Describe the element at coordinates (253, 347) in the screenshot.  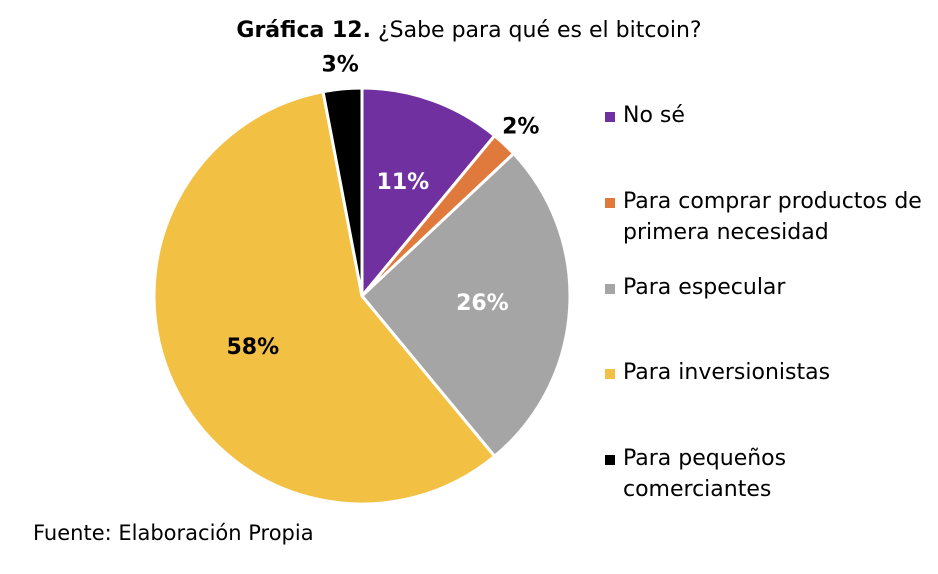
I see `data-label-para-inversionistas: 58%` at that location.